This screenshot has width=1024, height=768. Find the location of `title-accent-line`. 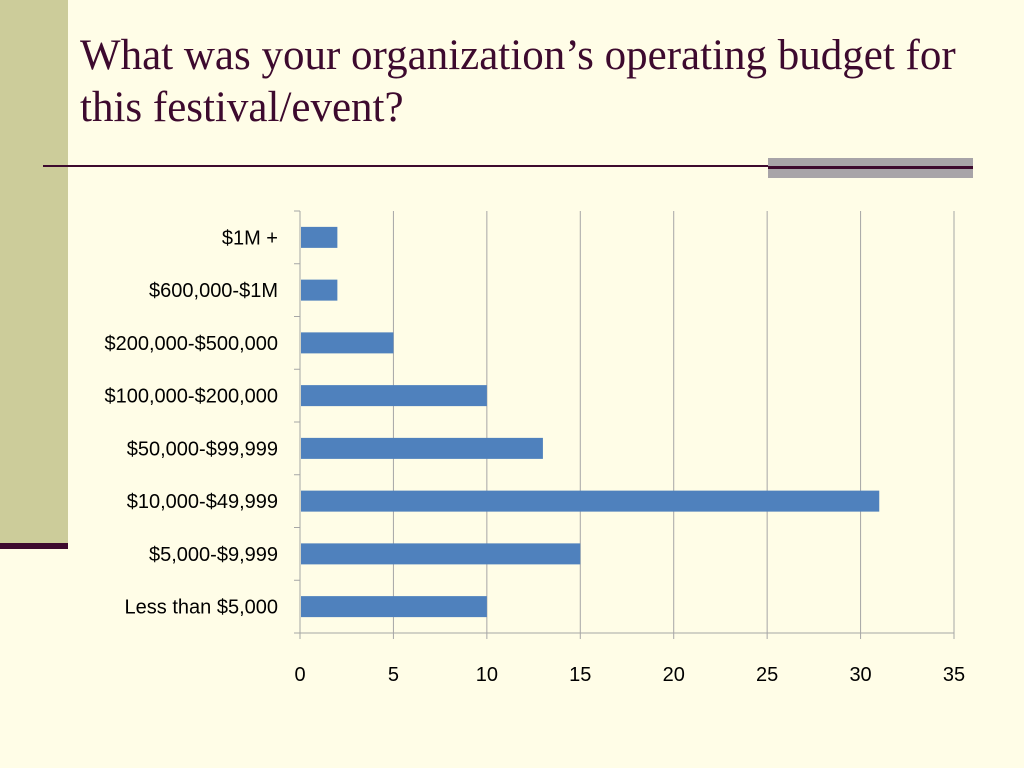

title-accent-line is located at coordinates (870, 167).